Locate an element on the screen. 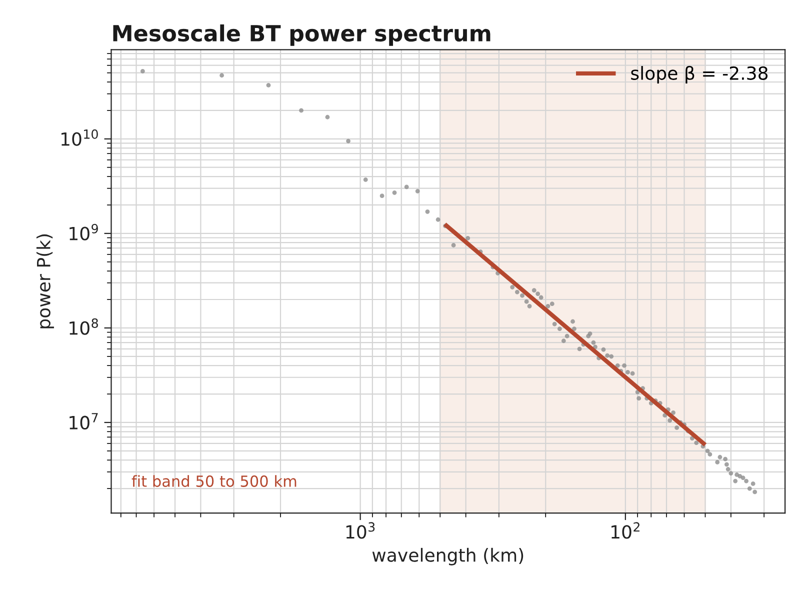 The height and width of the screenshot is (598, 806). legend-label: slope β = -2.38 is located at coordinates (699, 75).